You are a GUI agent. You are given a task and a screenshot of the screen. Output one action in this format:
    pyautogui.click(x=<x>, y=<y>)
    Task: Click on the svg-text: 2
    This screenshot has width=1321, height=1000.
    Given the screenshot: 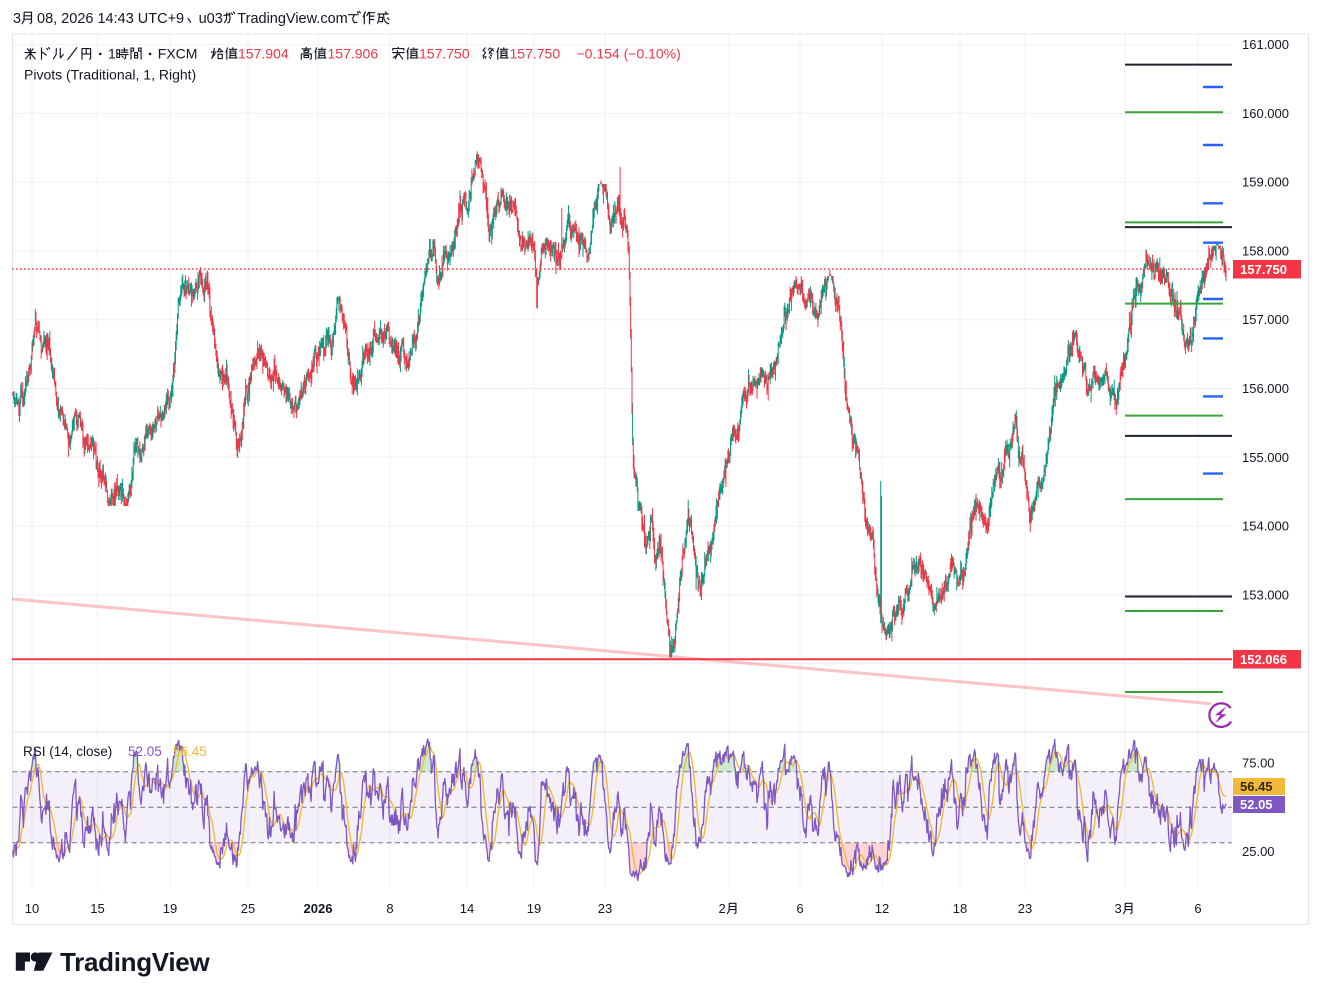 What is the action you would take?
    pyautogui.click(x=722, y=908)
    